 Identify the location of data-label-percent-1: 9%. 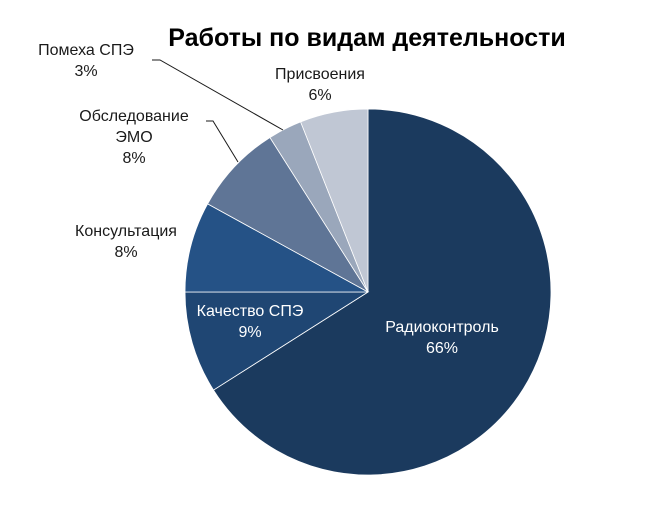
(249, 332).